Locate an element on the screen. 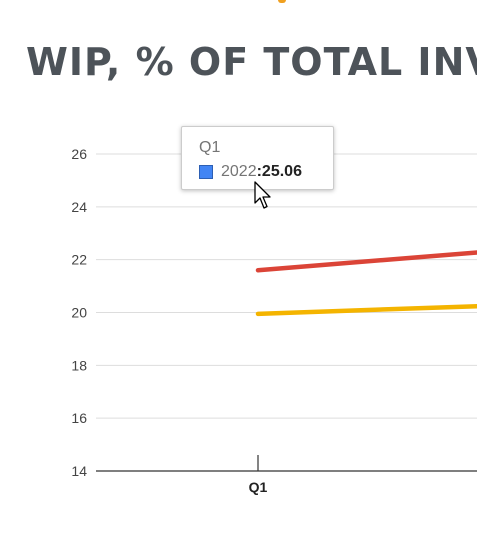 This screenshot has width=477, height=543. tooltip-series-swatch is located at coordinates (206, 172).